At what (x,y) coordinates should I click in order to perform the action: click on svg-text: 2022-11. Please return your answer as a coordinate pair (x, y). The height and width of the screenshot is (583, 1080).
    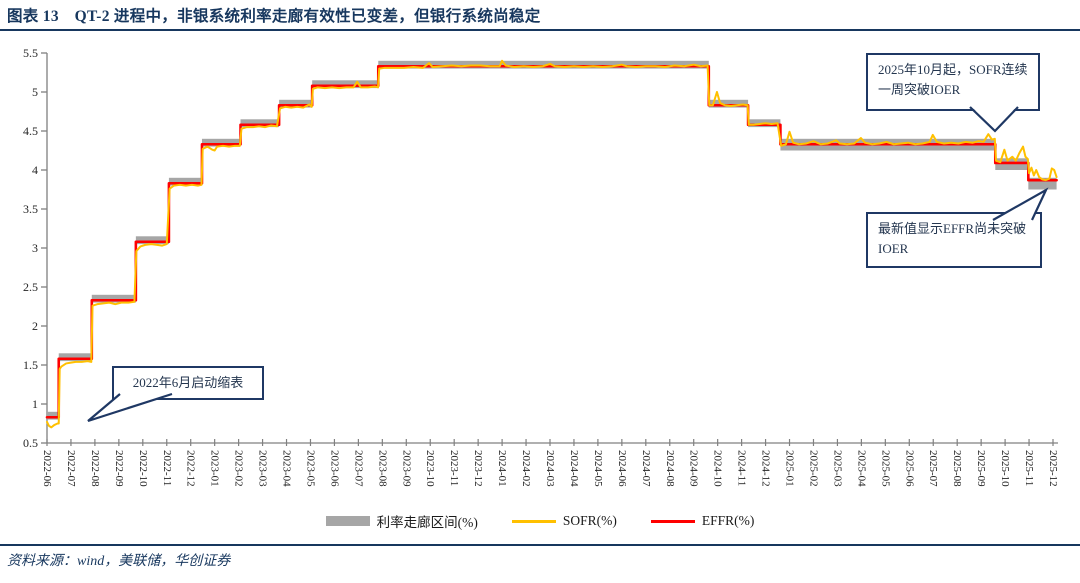
    Looking at the image, I should click on (167, 468).